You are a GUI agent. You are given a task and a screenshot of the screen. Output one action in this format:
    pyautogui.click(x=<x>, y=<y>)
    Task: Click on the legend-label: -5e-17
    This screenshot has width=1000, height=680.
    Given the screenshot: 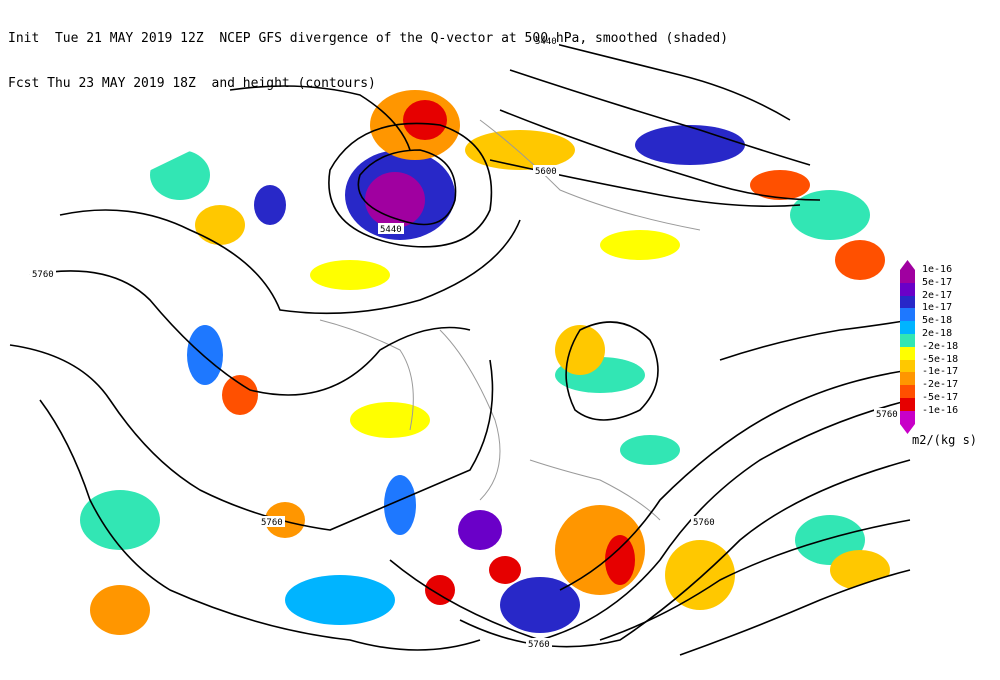 What is the action you would take?
    pyautogui.click(x=940, y=397)
    